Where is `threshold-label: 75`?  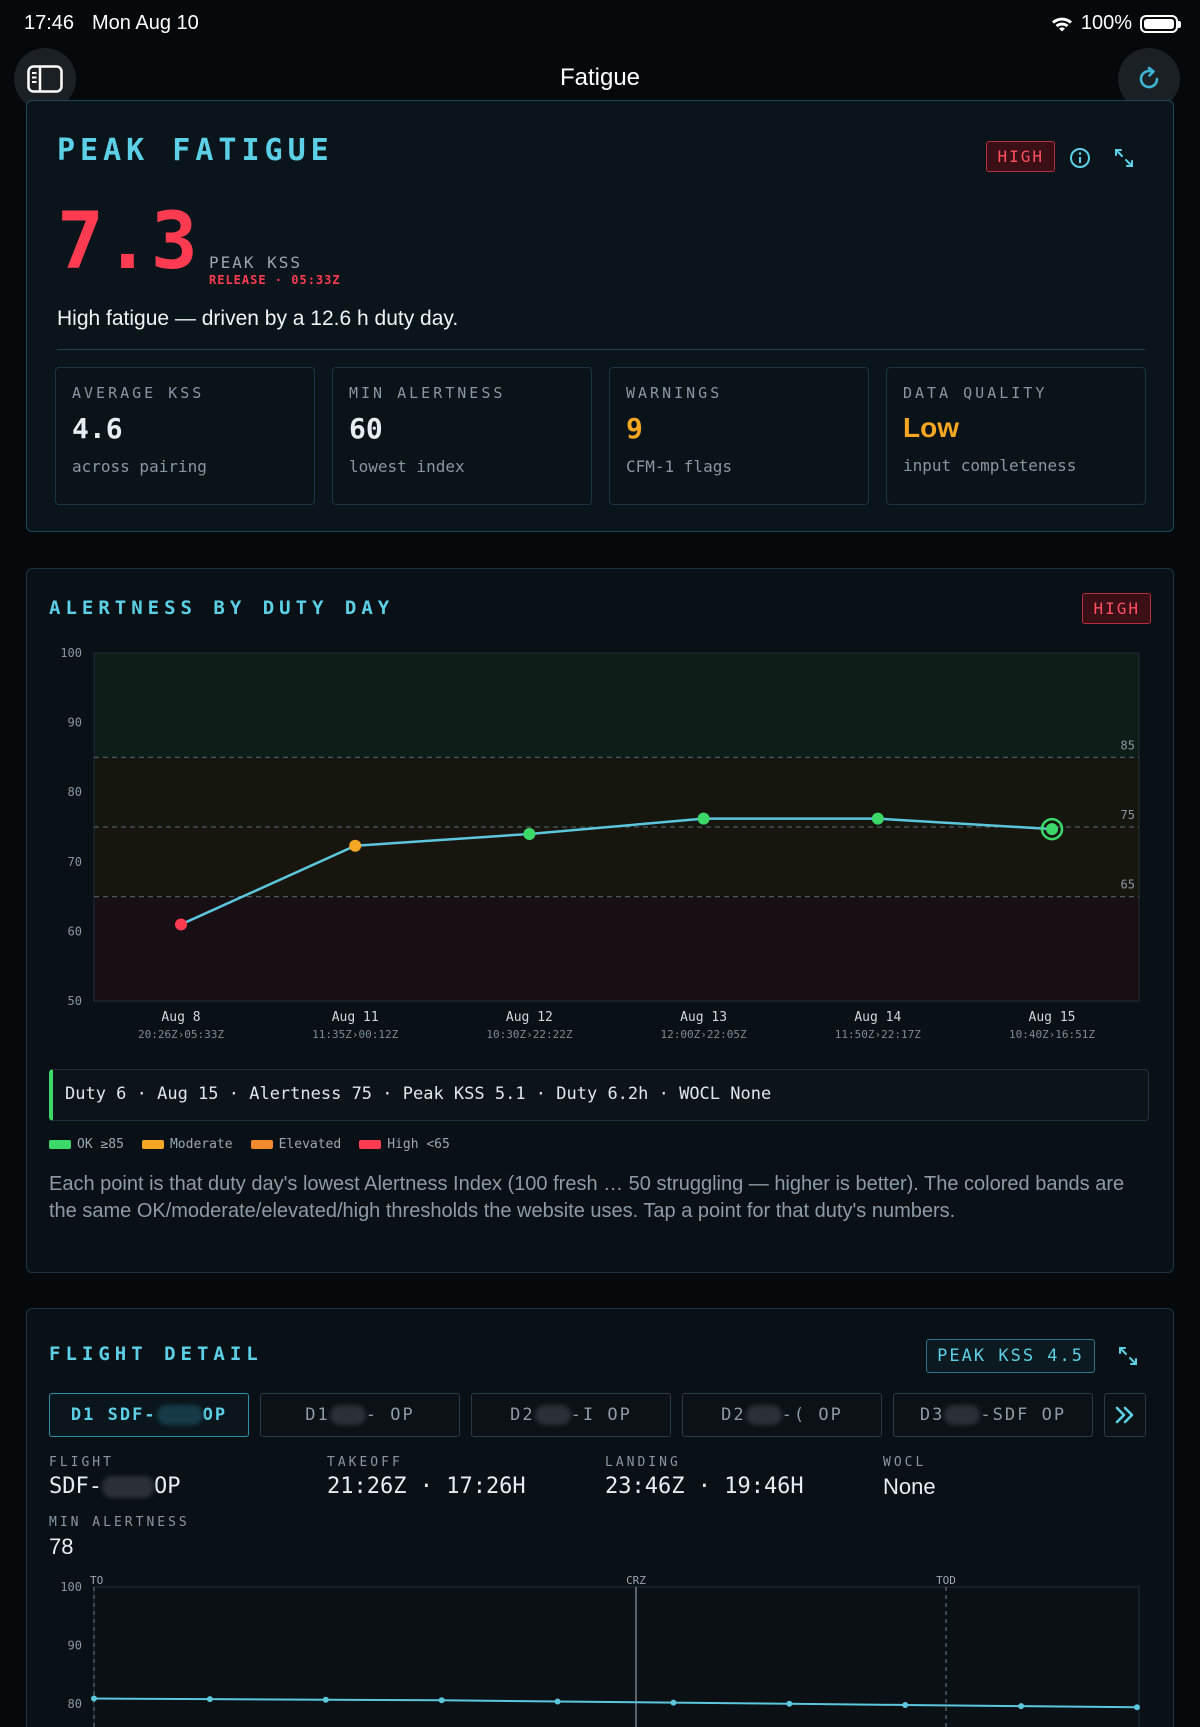
threshold-label: 75 is located at coordinates (1128, 815).